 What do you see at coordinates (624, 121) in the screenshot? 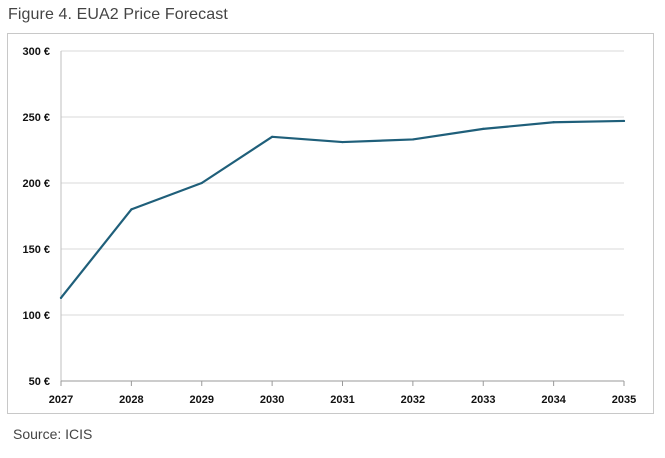
I see `data-point-2035` at bounding box center [624, 121].